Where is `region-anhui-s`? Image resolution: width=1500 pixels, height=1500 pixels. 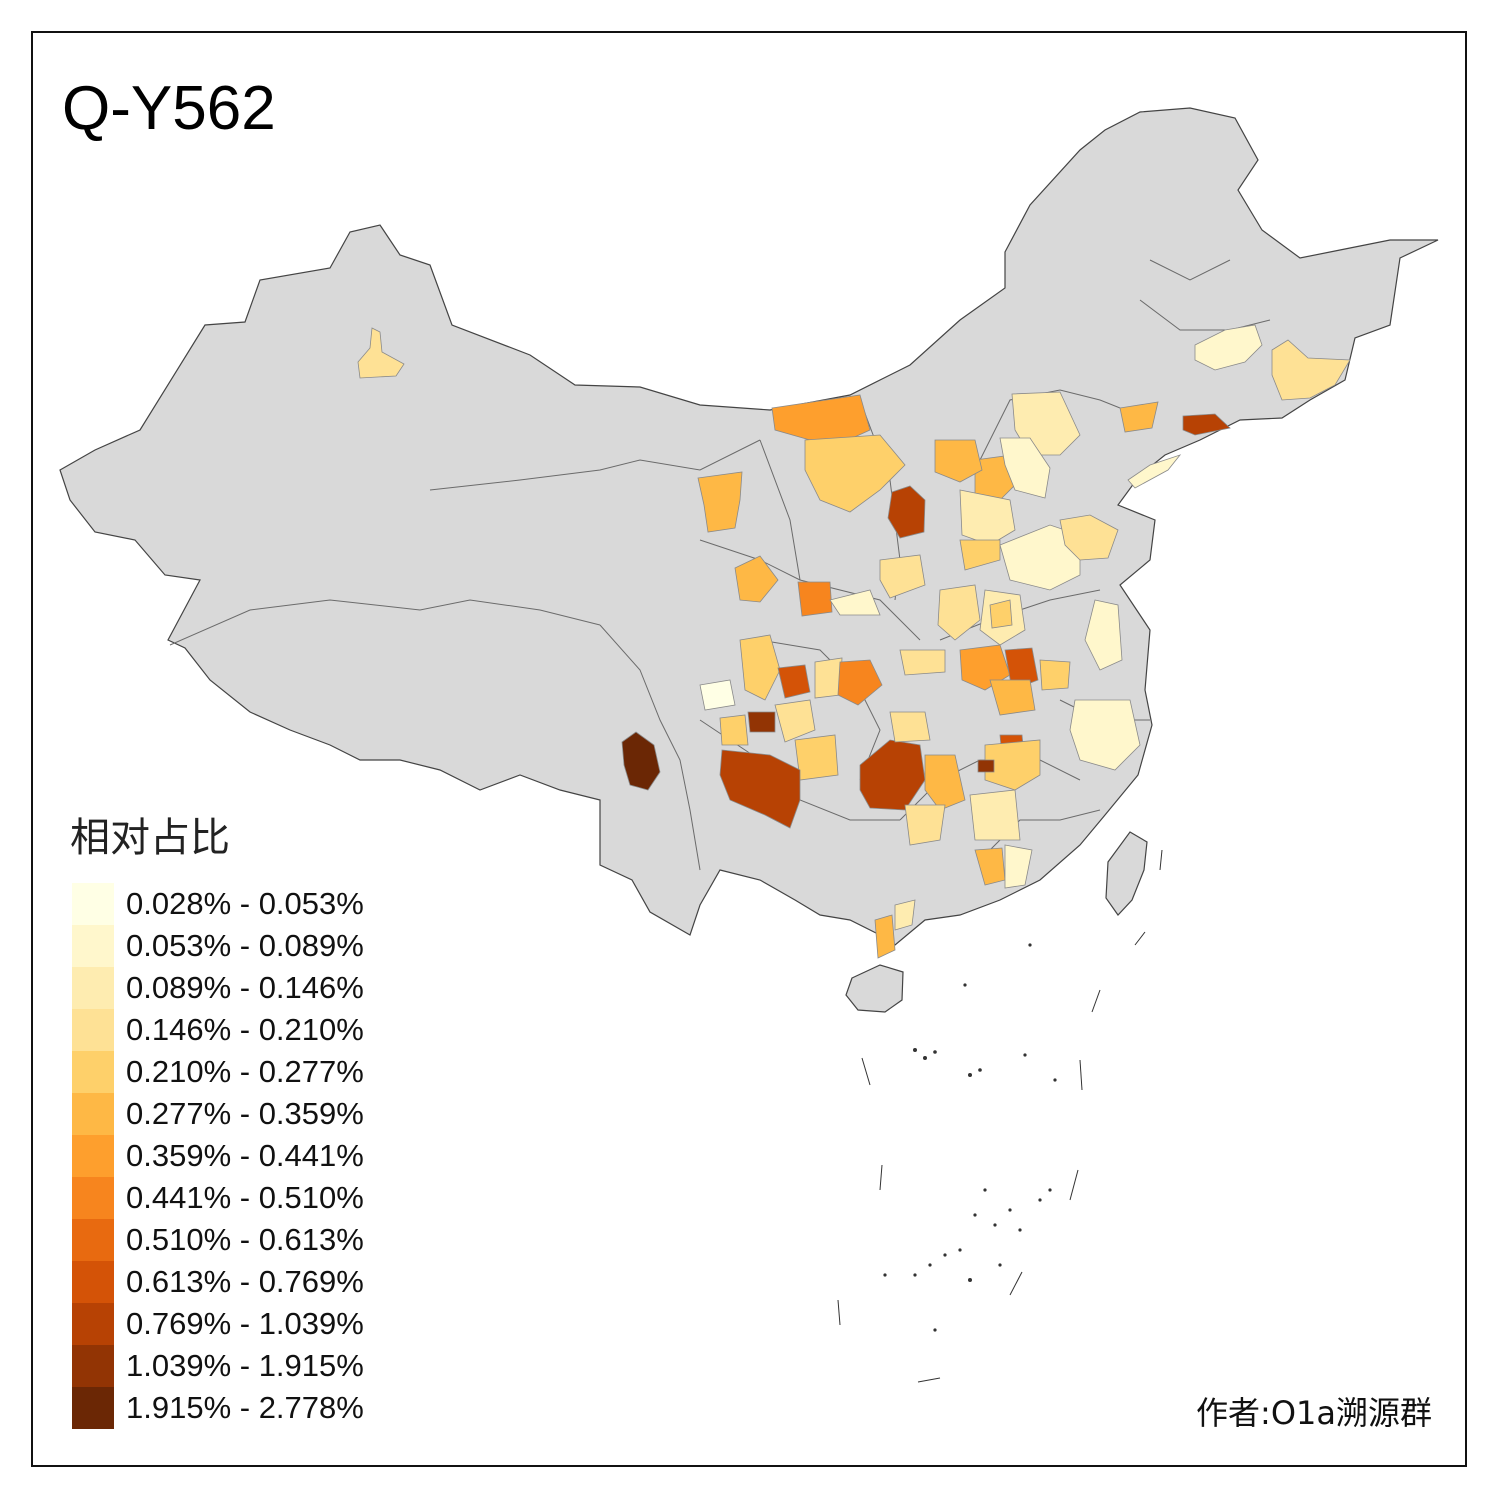
region-anhui-s is located at coordinates (1012, 697).